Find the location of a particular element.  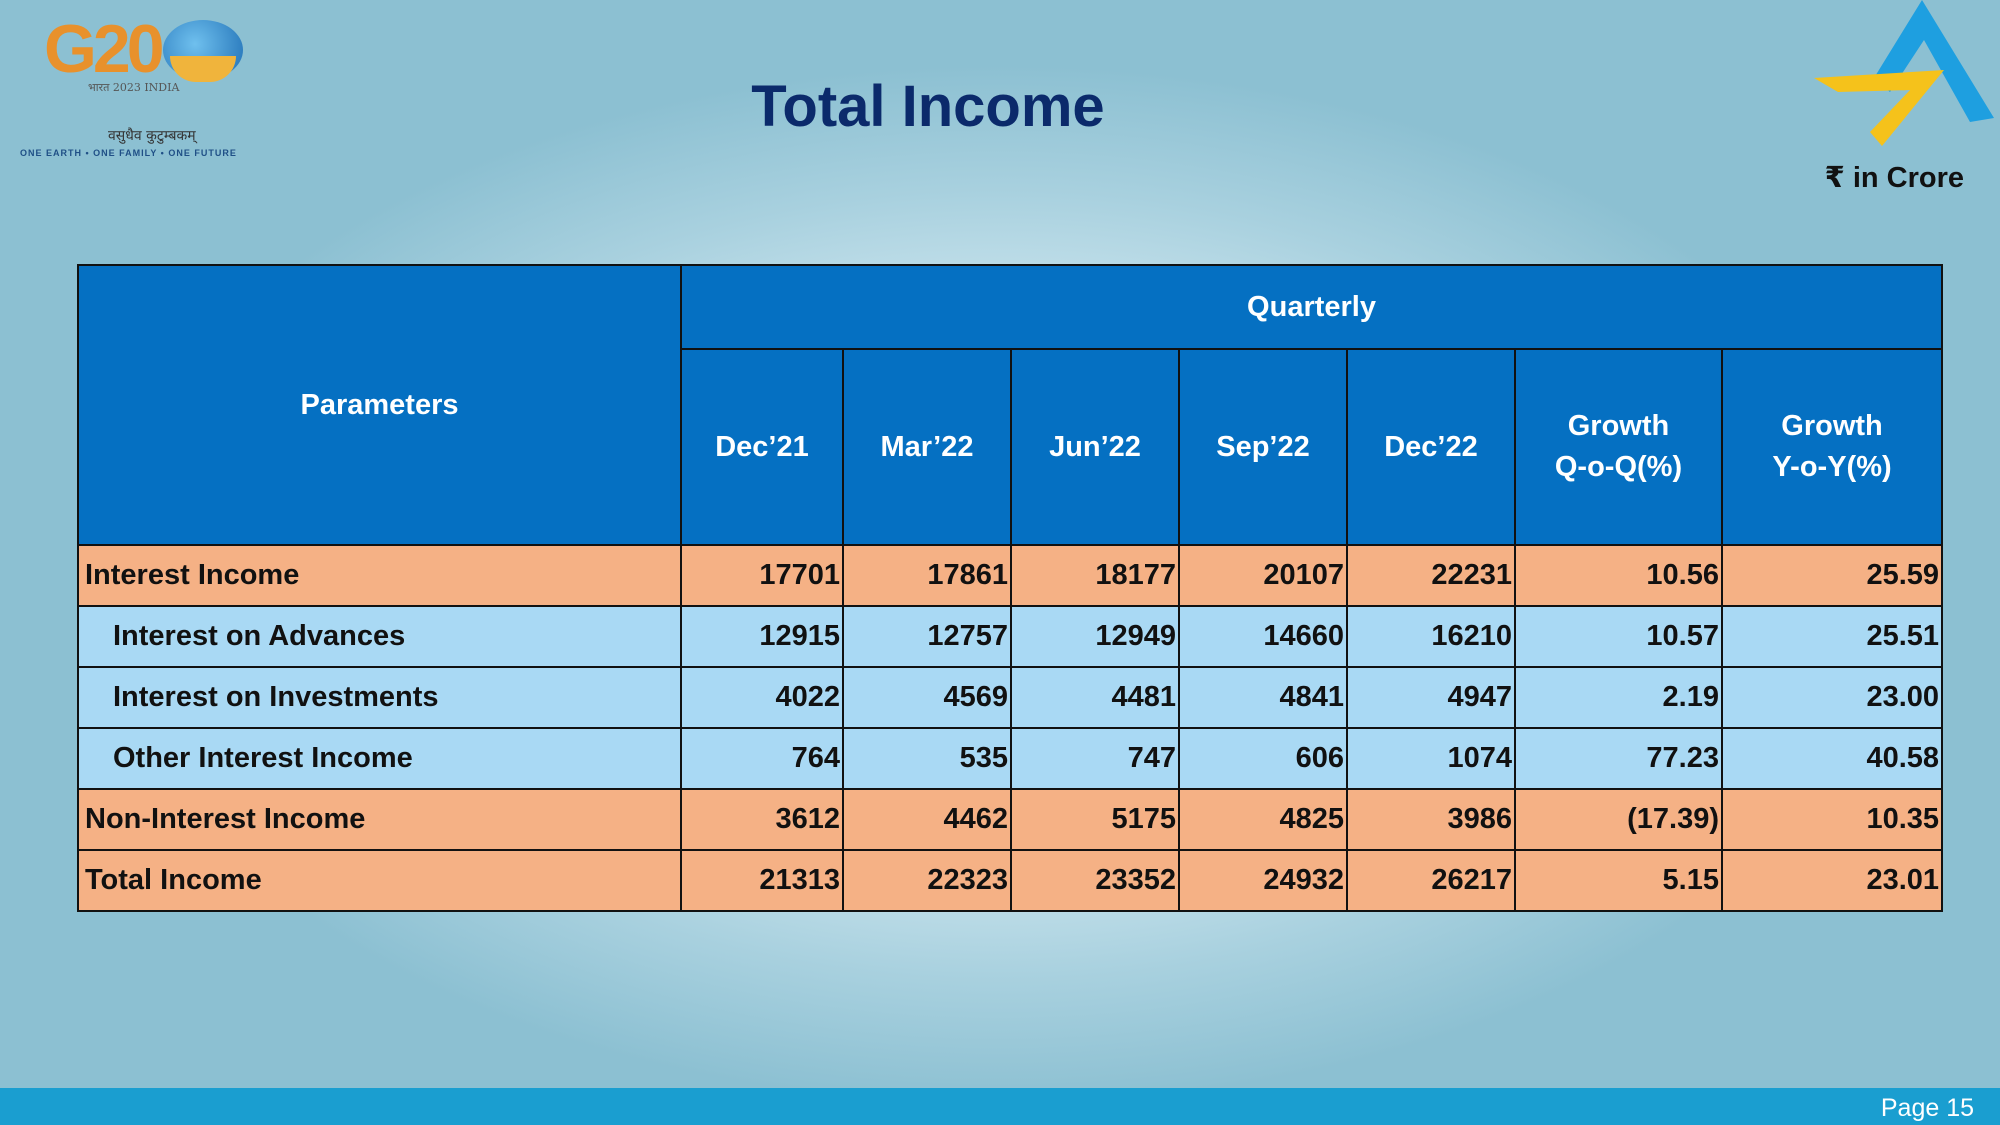

column-header-line1: Jun’22 is located at coordinates (1095, 446).